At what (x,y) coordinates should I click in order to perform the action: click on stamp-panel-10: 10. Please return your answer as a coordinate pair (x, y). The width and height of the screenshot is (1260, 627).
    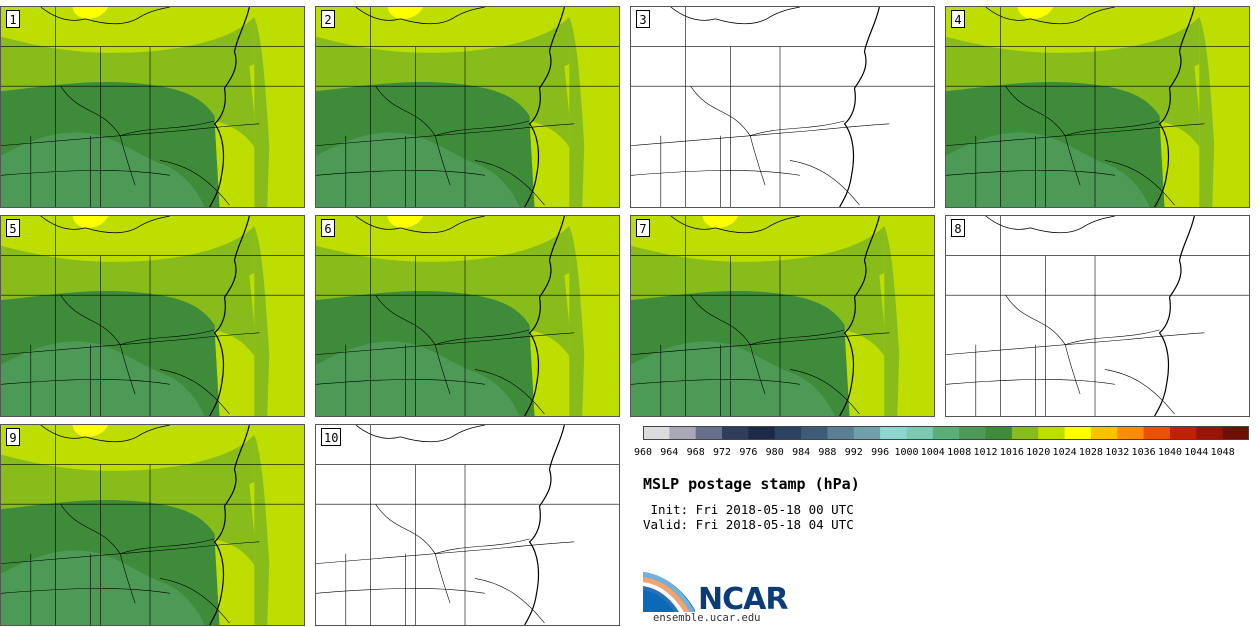
    Looking at the image, I should click on (467, 525).